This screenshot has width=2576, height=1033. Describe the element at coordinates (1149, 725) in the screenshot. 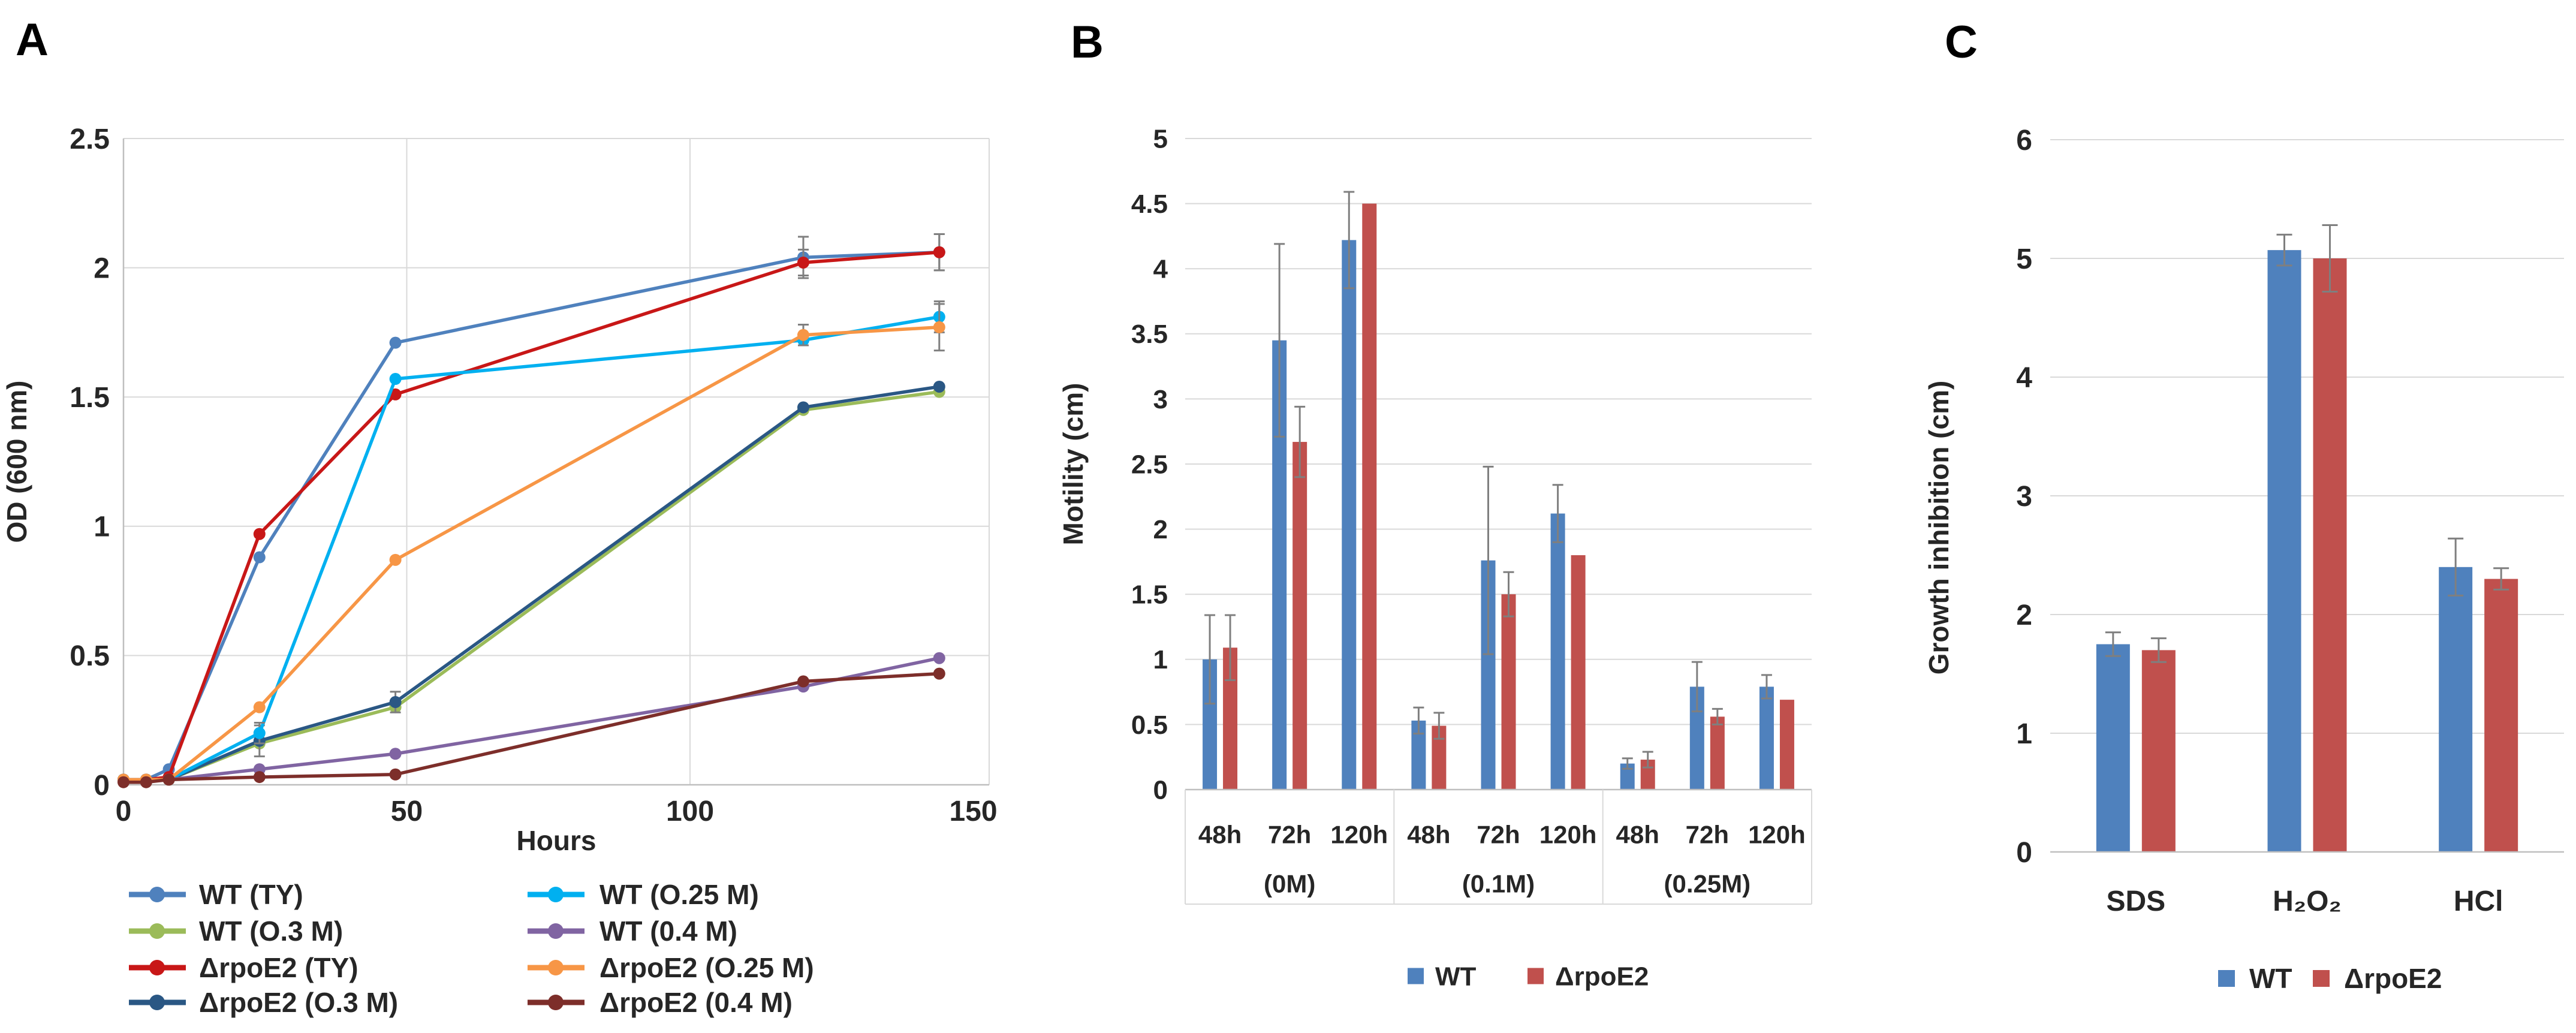

I see `y-axis-tick-label: 0.5` at that location.